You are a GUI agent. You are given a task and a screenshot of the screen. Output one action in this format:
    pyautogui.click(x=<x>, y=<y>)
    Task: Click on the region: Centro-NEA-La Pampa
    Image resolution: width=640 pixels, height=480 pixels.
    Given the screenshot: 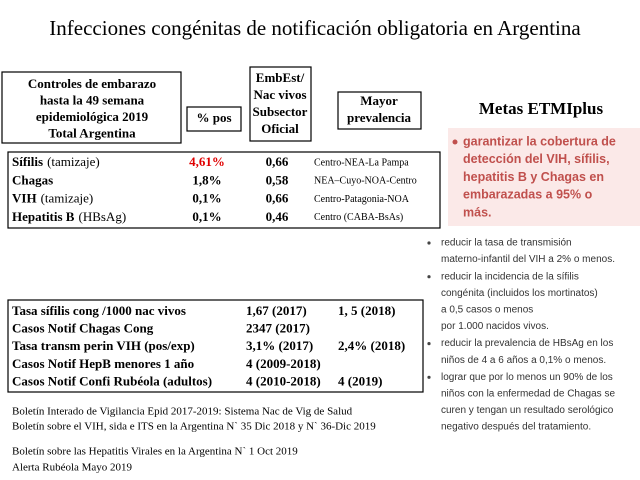 What is the action you would take?
    pyautogui.click(x=361, y=162)
    